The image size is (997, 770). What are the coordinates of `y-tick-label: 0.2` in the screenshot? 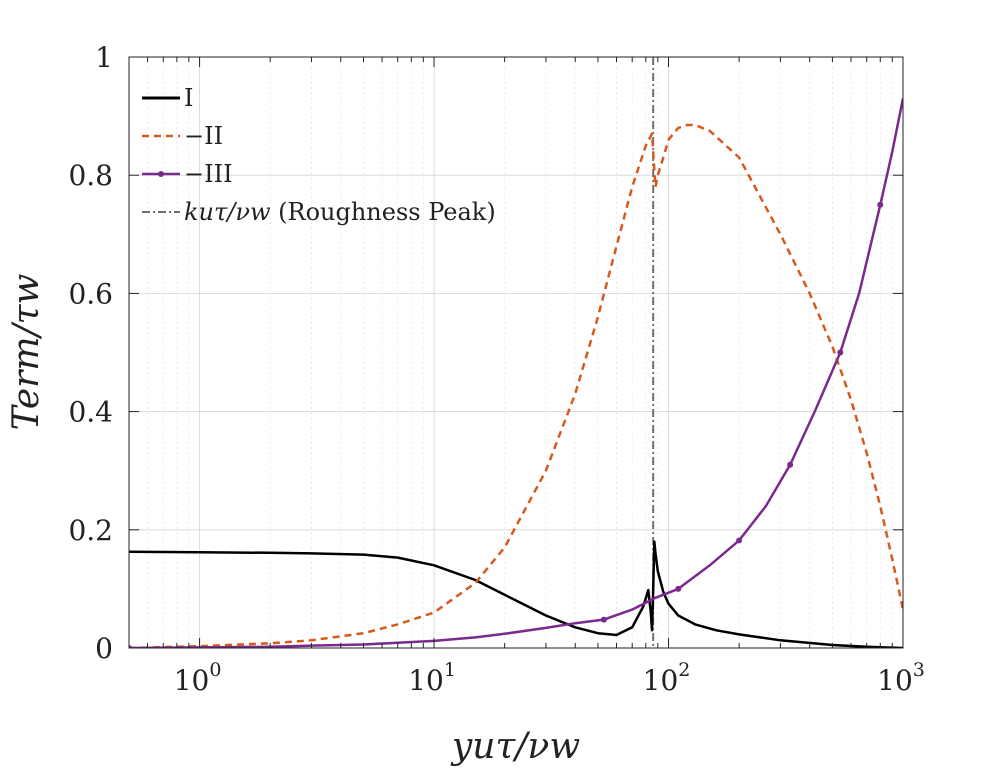 It's located at (90, 530).